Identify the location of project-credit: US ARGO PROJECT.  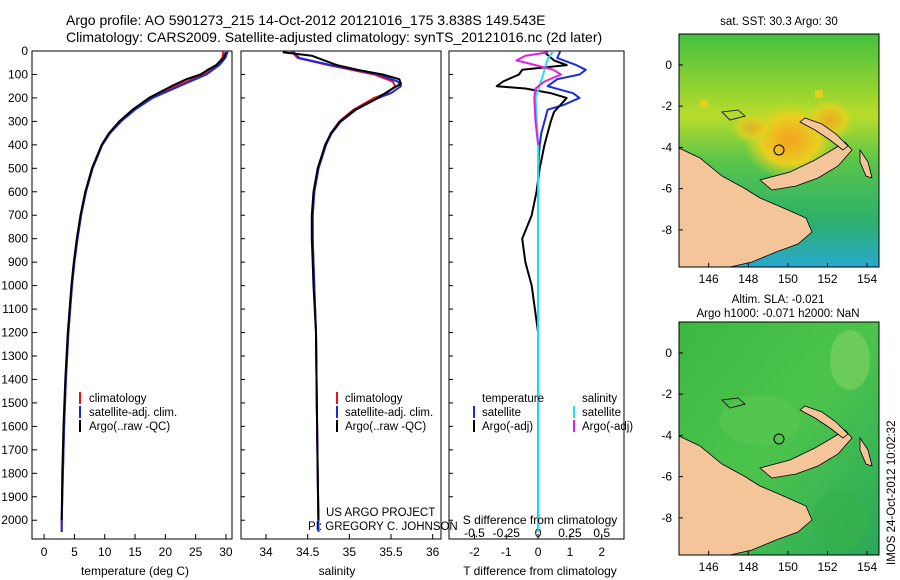
(380, 513).